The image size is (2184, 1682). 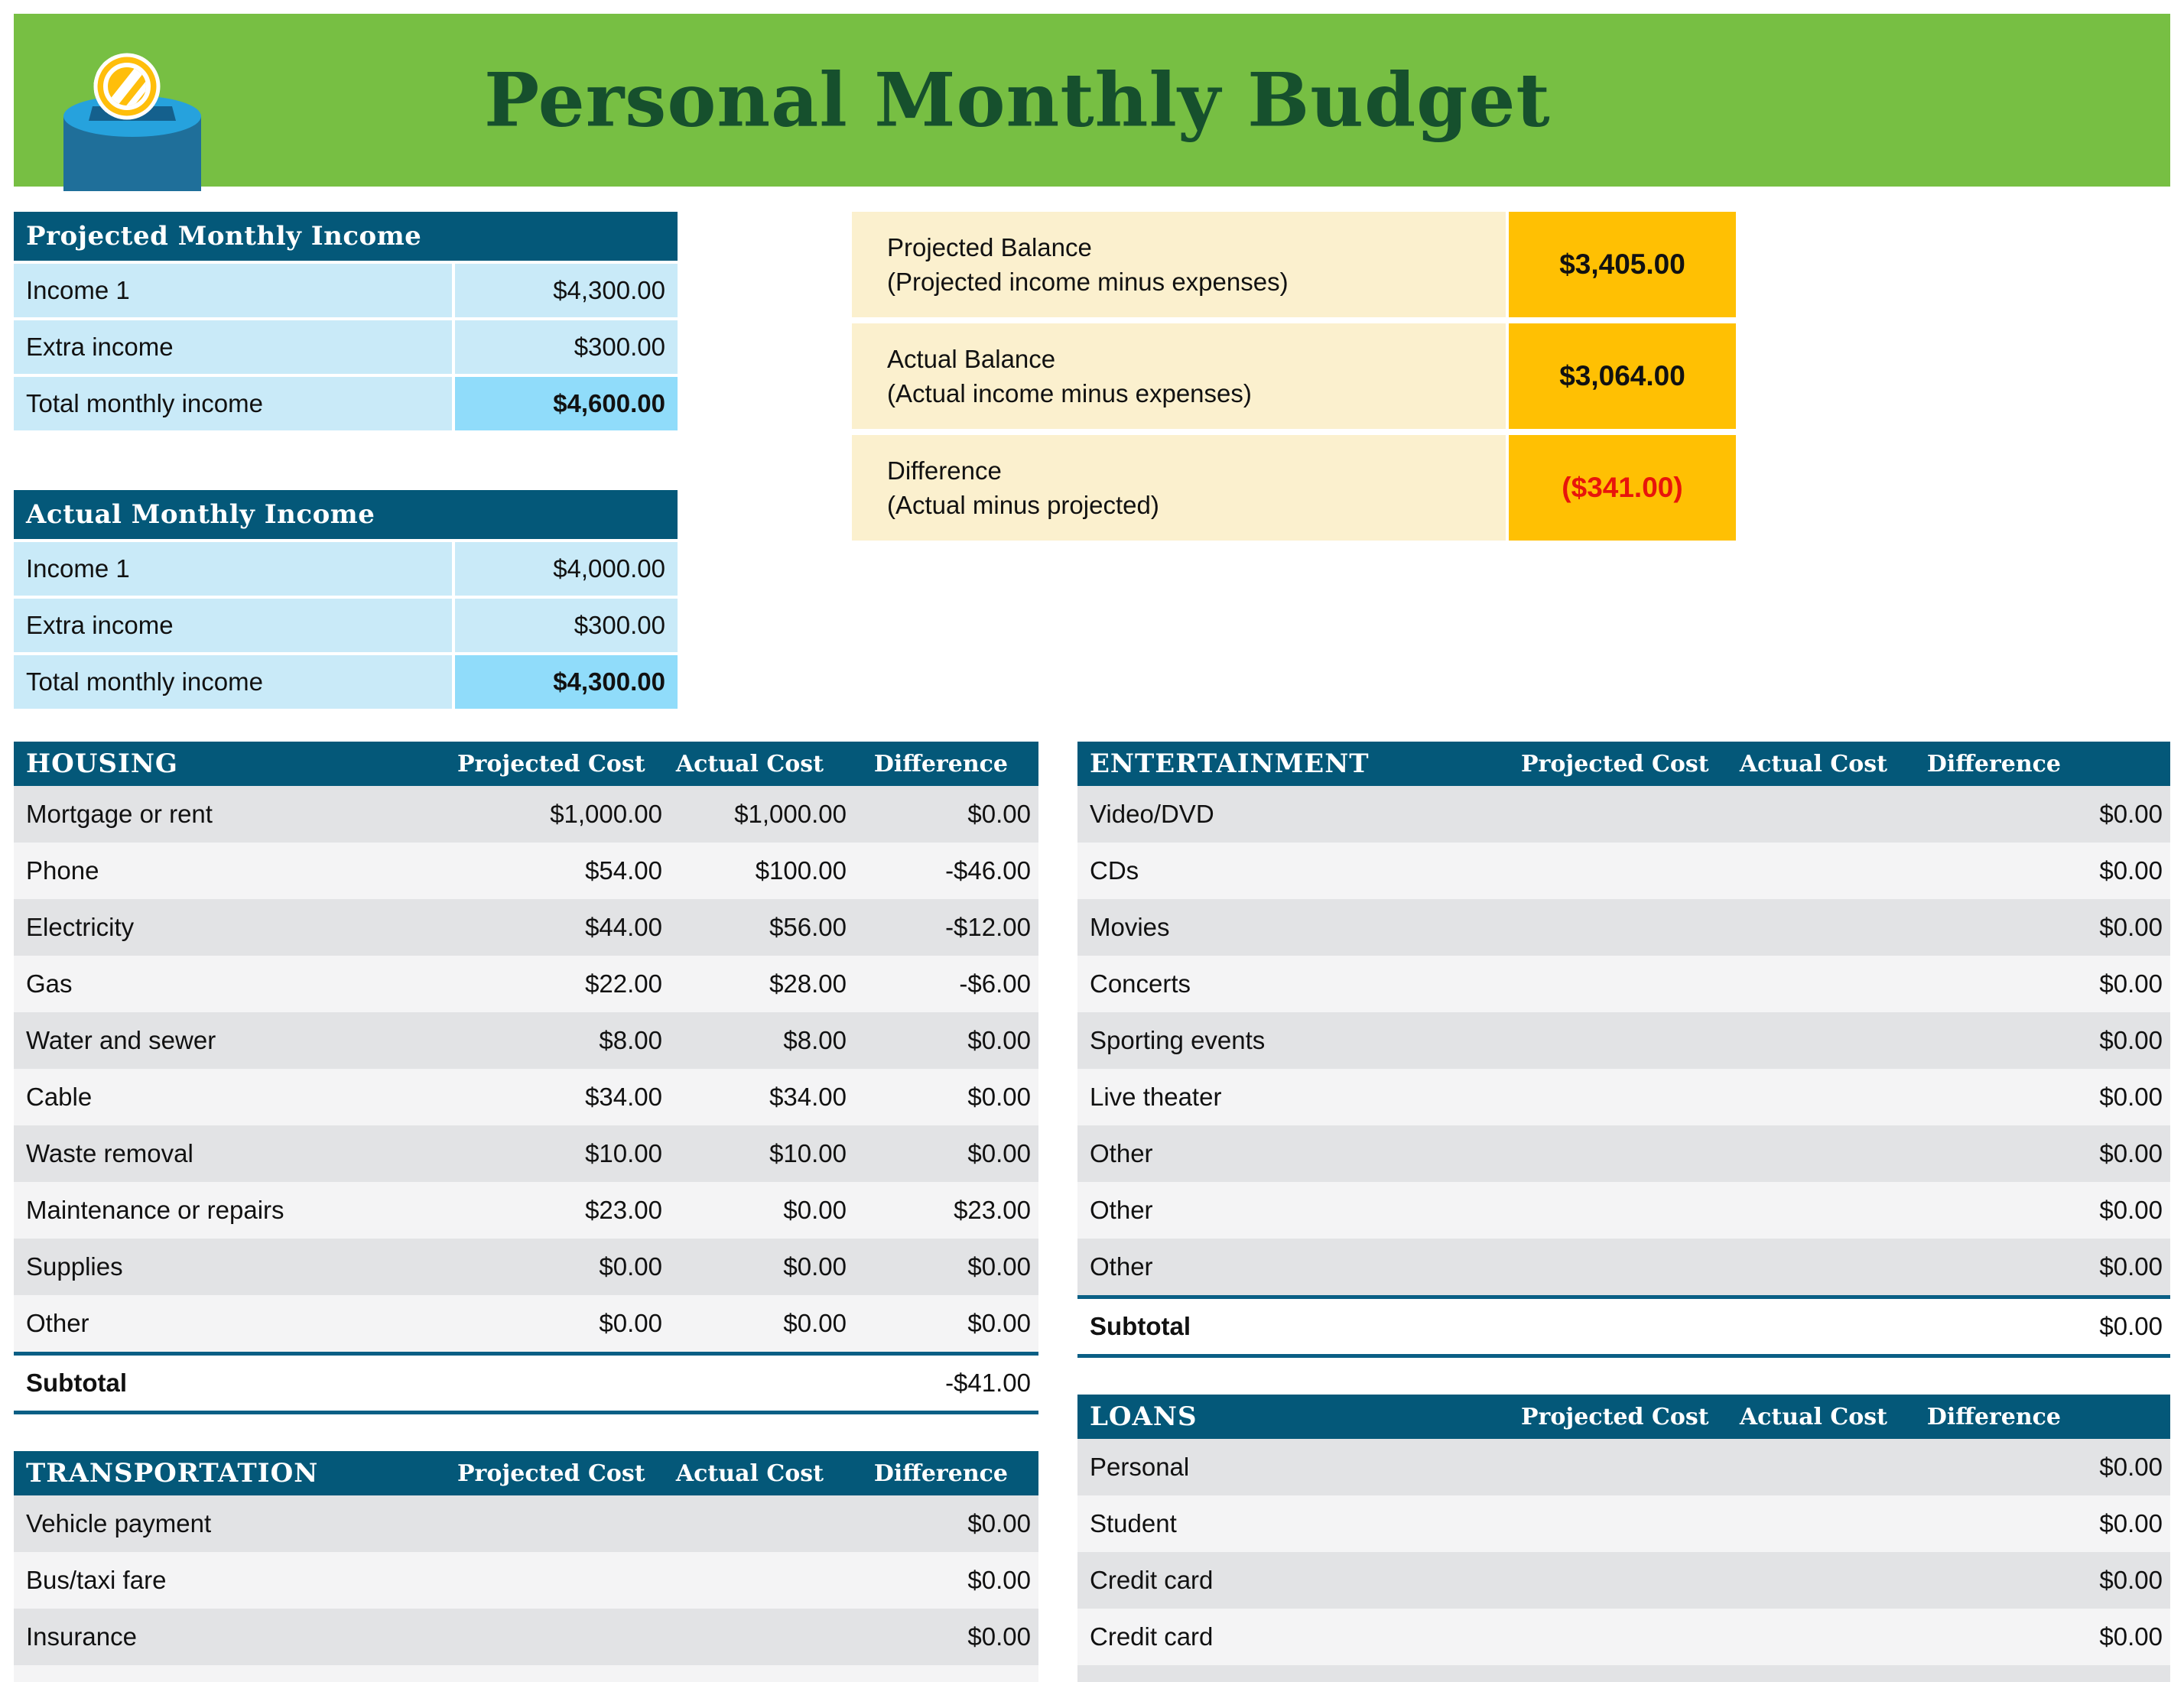 What do you see at coordinates (1133, 1523) in the screenshot?
I see `row-label-cell: Student` at bounding box center [1133, 1523].